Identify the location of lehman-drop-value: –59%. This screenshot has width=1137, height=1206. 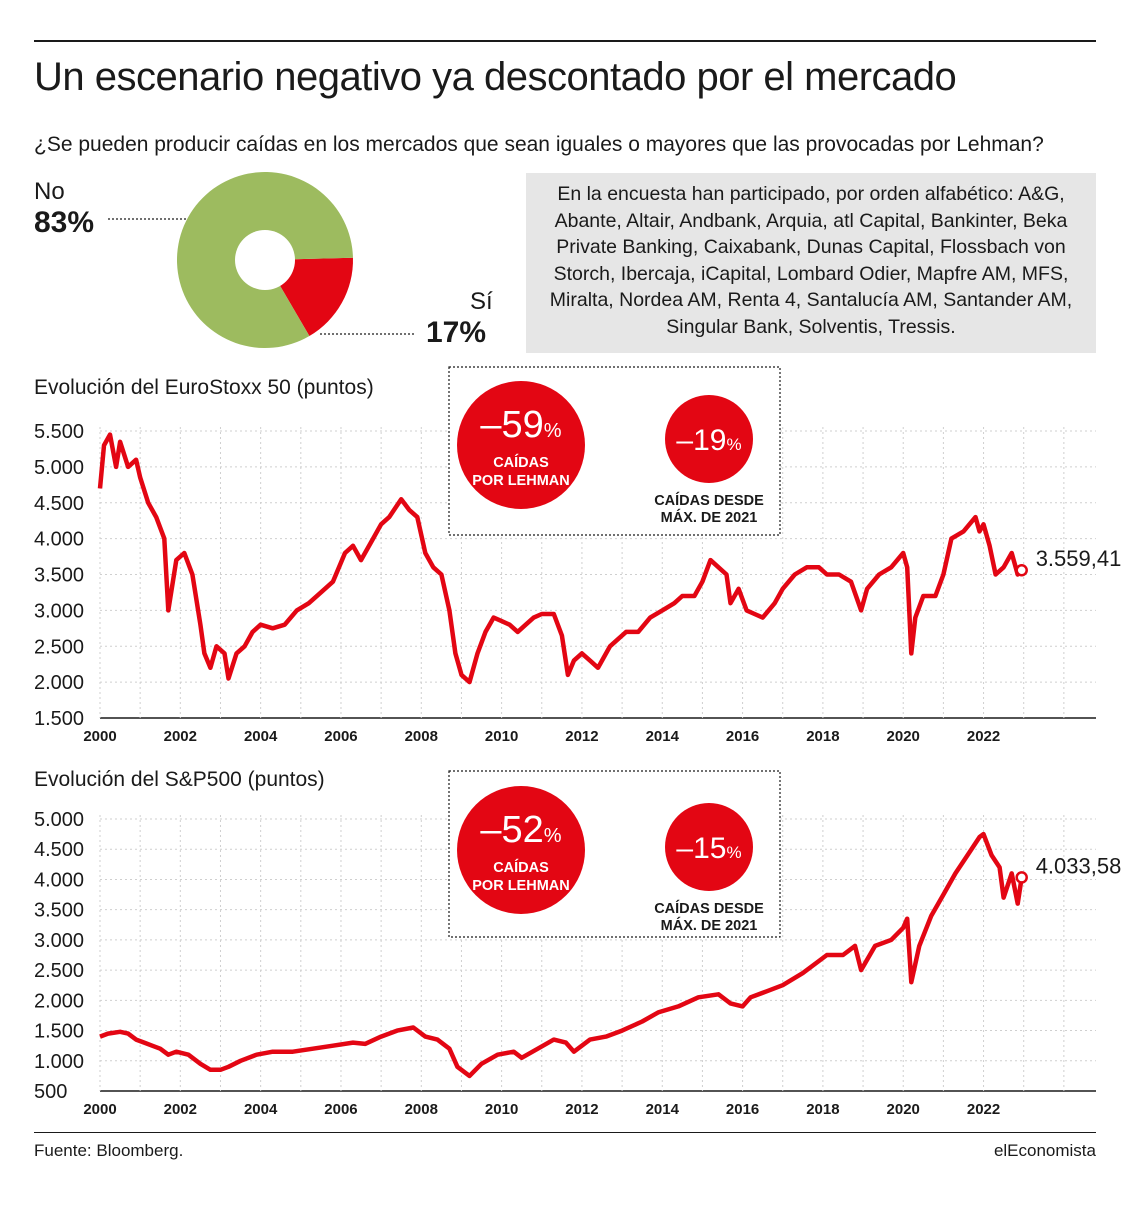
(520, 425).